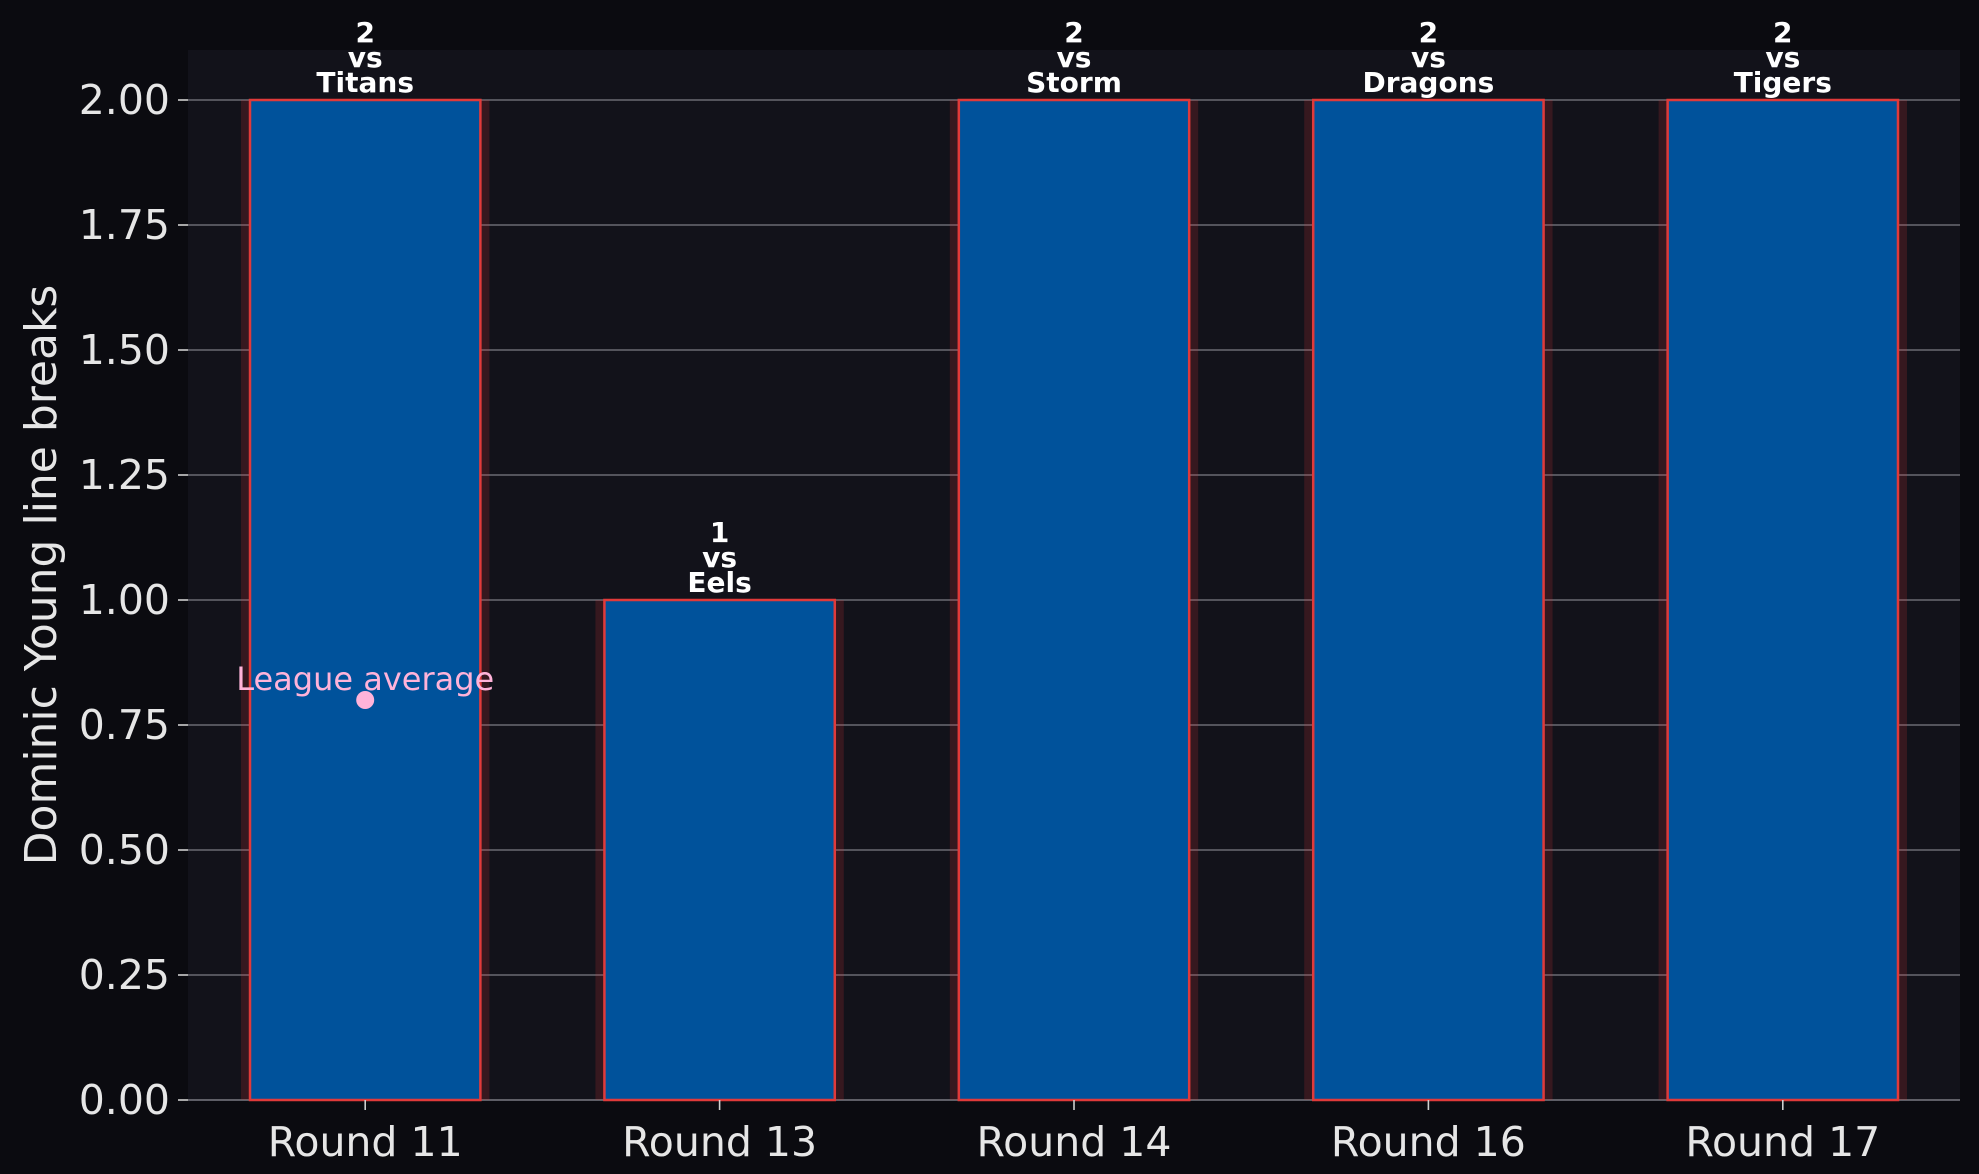  Describe the element at coordinates (124, 850) in the screenshot. I see `y-tick-label: 0.50` at that location.